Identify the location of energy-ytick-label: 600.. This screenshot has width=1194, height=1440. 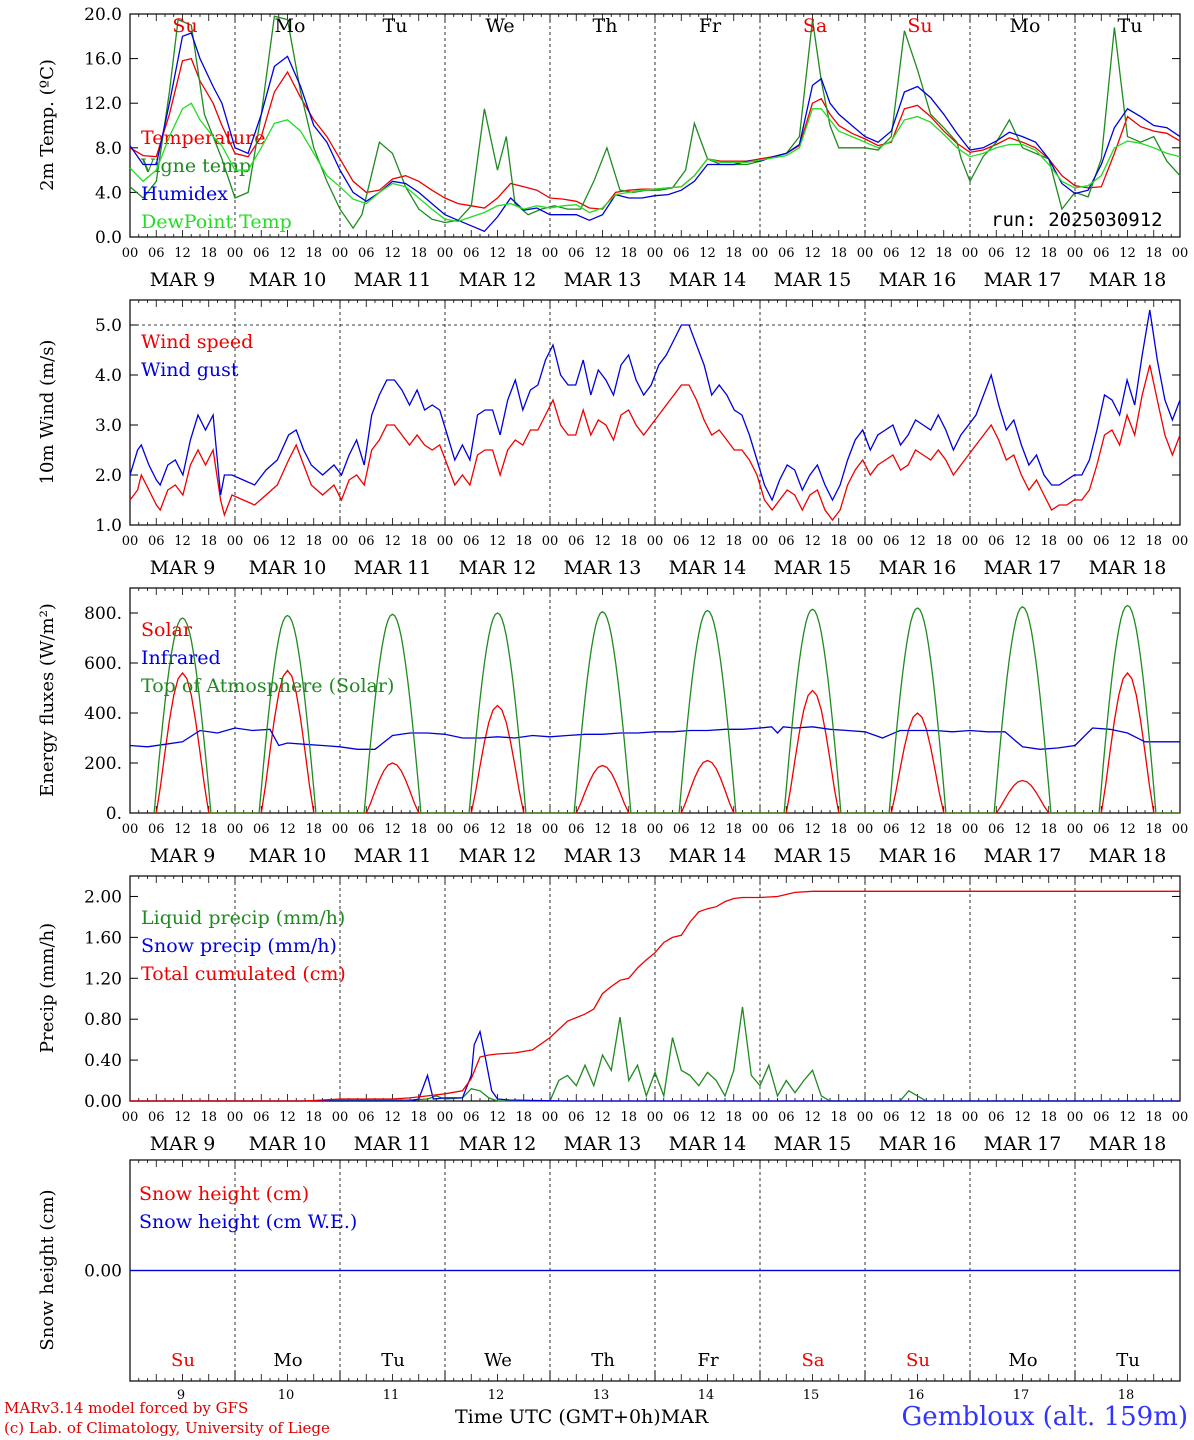
(103, 664).